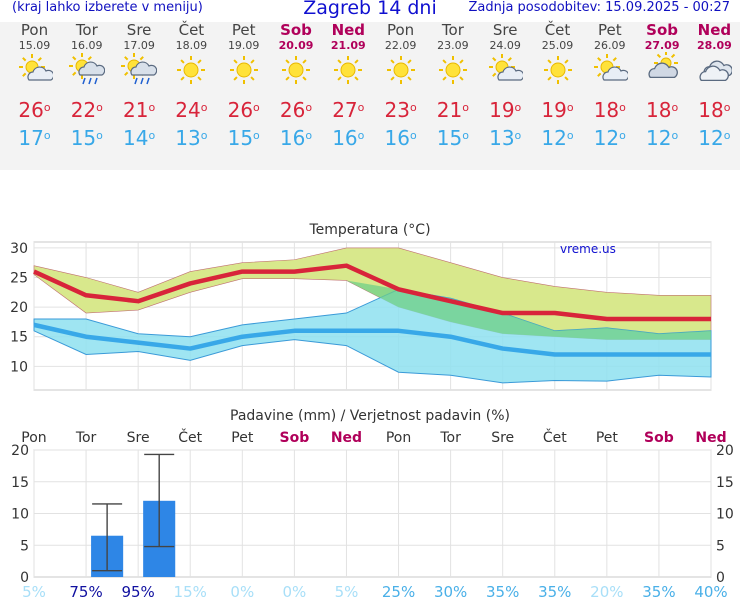 This screenshot has height=600, width=740. Describe the element at coordinates (20, 515) in the screenshot. I see `precip-y-tick-left: 10` at that location.